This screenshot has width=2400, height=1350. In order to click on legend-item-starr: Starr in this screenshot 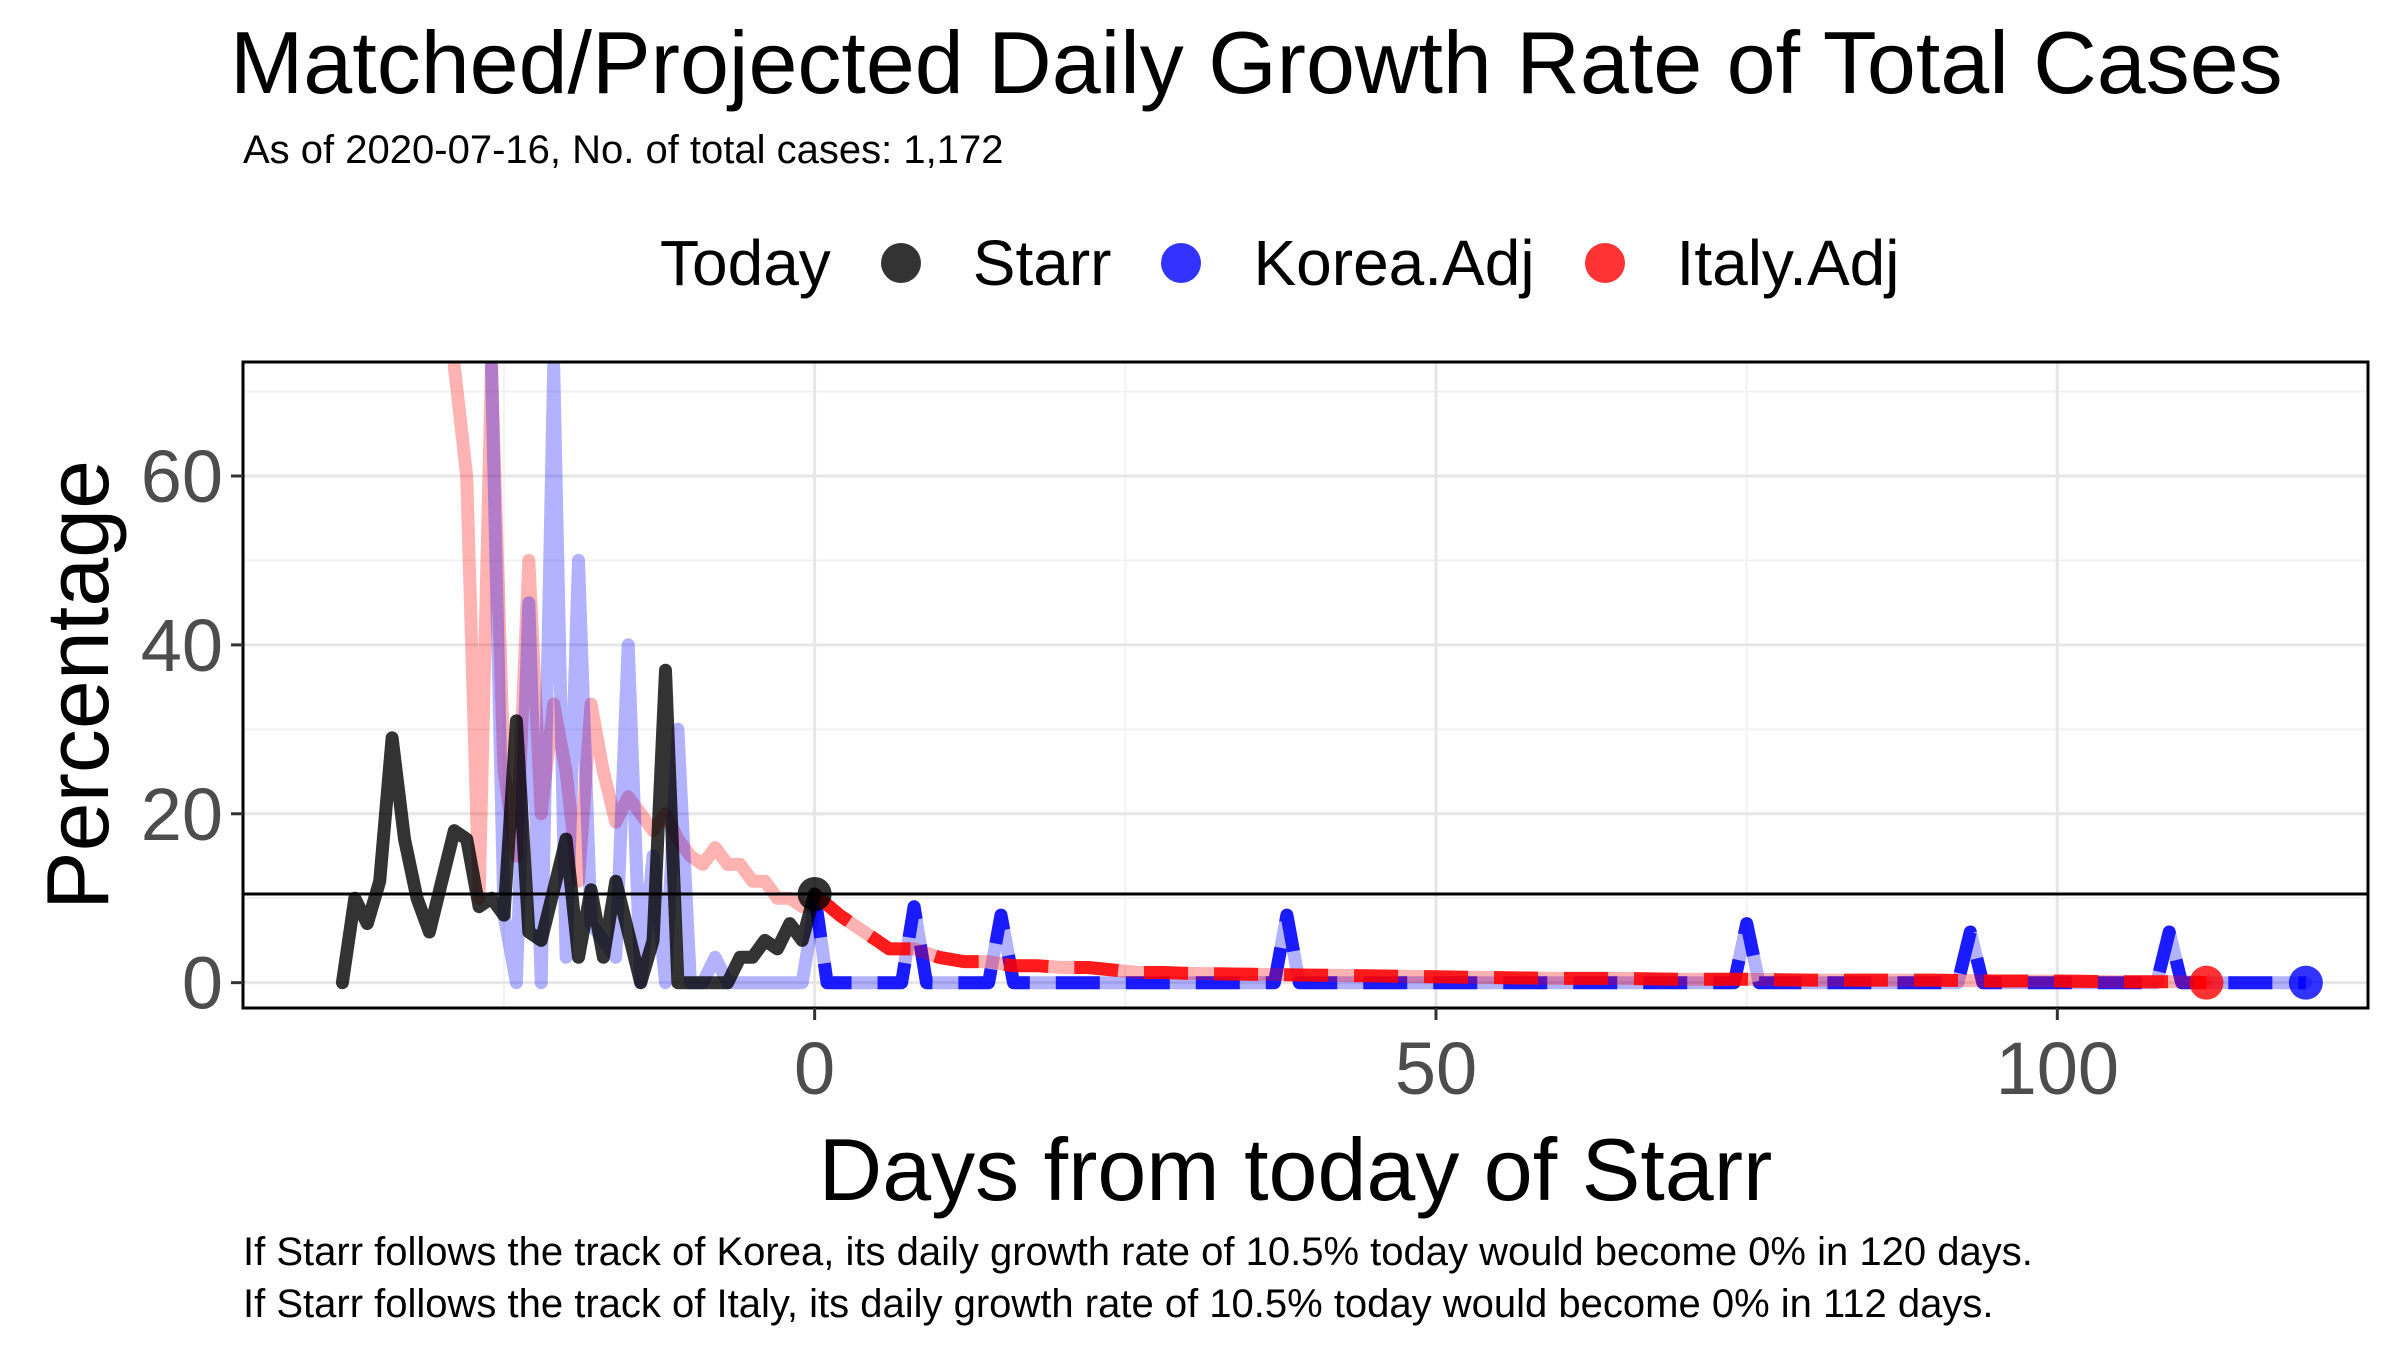, I will do `click(996, 263)`.